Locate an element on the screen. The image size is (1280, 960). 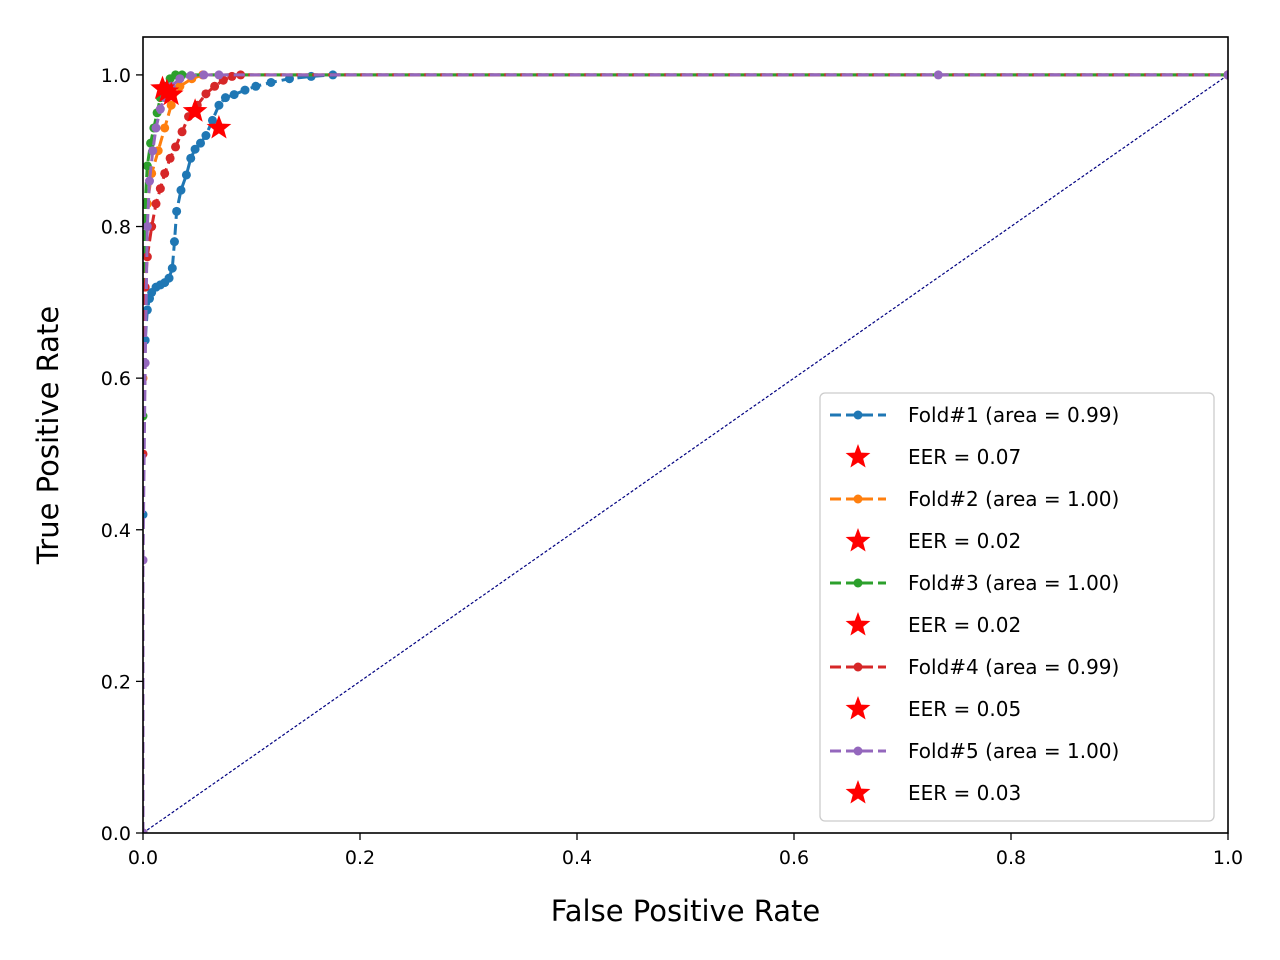
legend-entry-eer-3: EER = 0.02 is located at coordinates (933, 624).